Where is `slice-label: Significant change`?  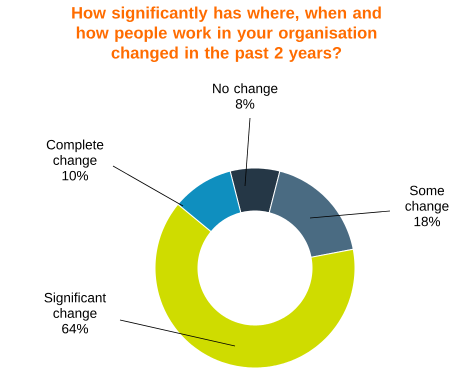
slice-label: Significant change is located at coordinates (75, 306).